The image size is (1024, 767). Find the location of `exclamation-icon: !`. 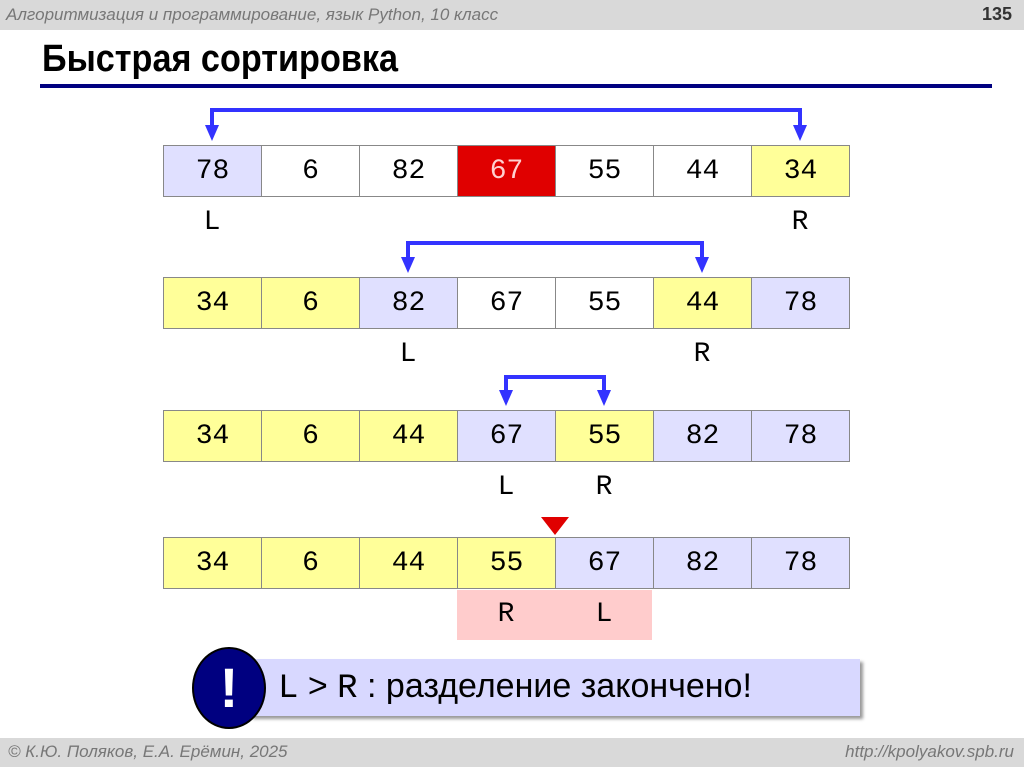

exclamation-icon: ! is located at coordinates (229, 688).